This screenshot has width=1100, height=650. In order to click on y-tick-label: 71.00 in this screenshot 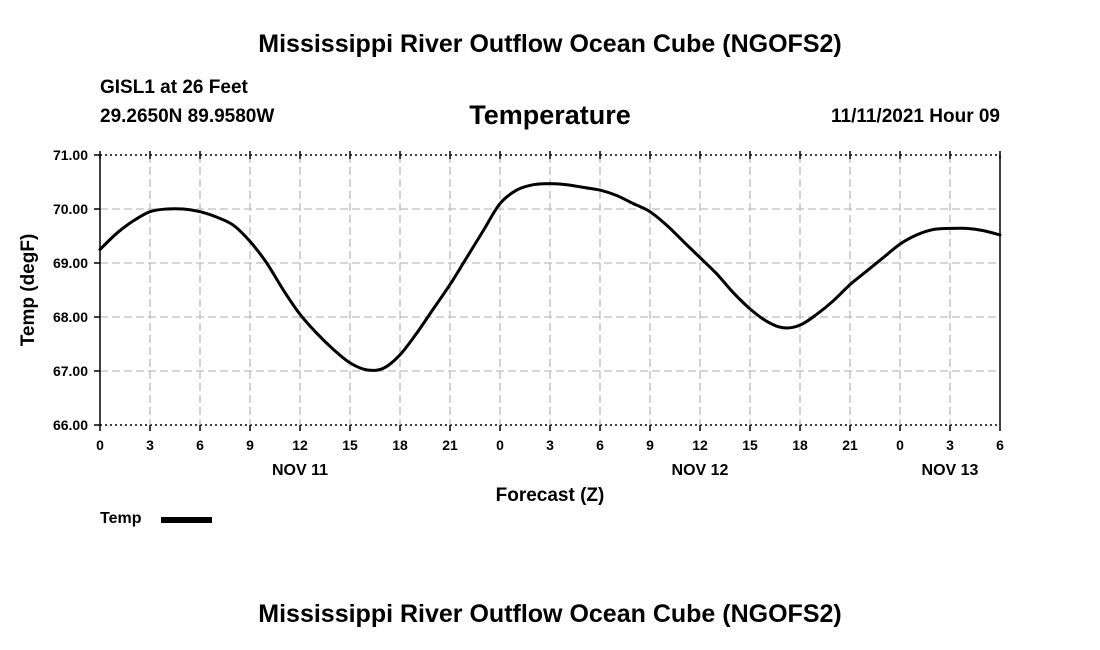, I will do `click(70, 155)`.